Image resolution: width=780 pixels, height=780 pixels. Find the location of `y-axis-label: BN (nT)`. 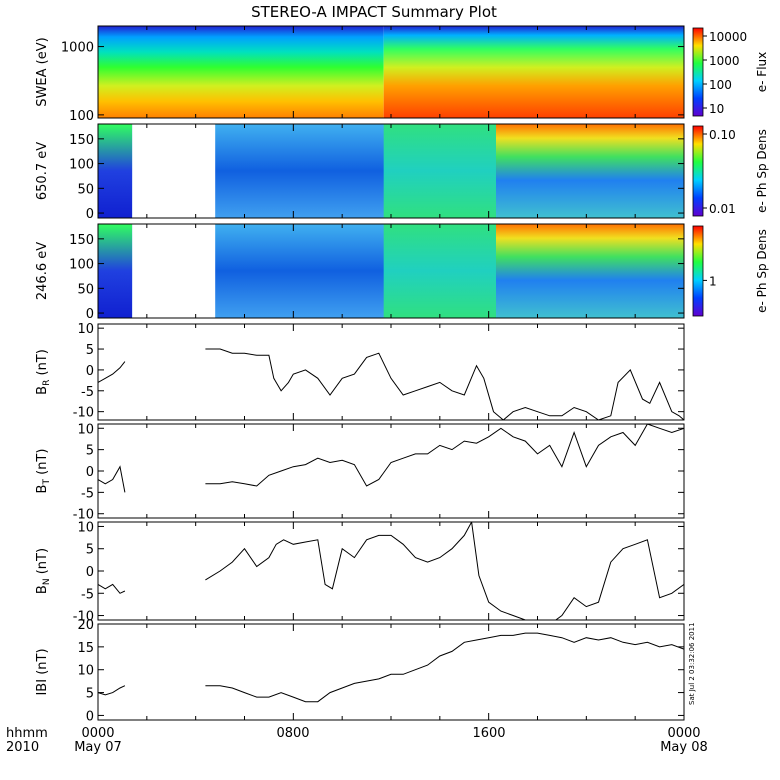

y-axis-label: BN (nT) is located at coordinates (43, 571).